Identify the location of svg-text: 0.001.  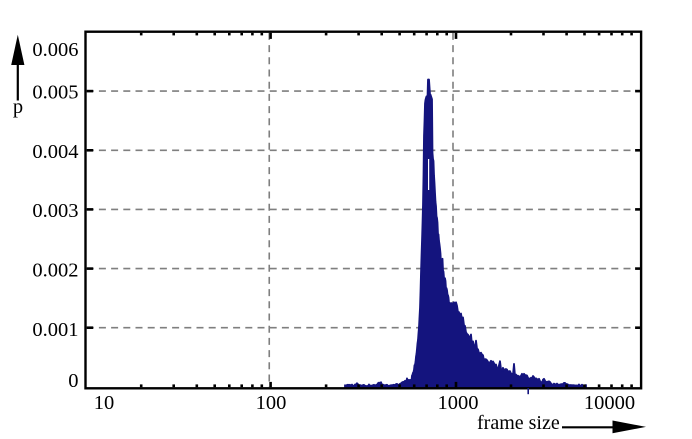
(55, 330).